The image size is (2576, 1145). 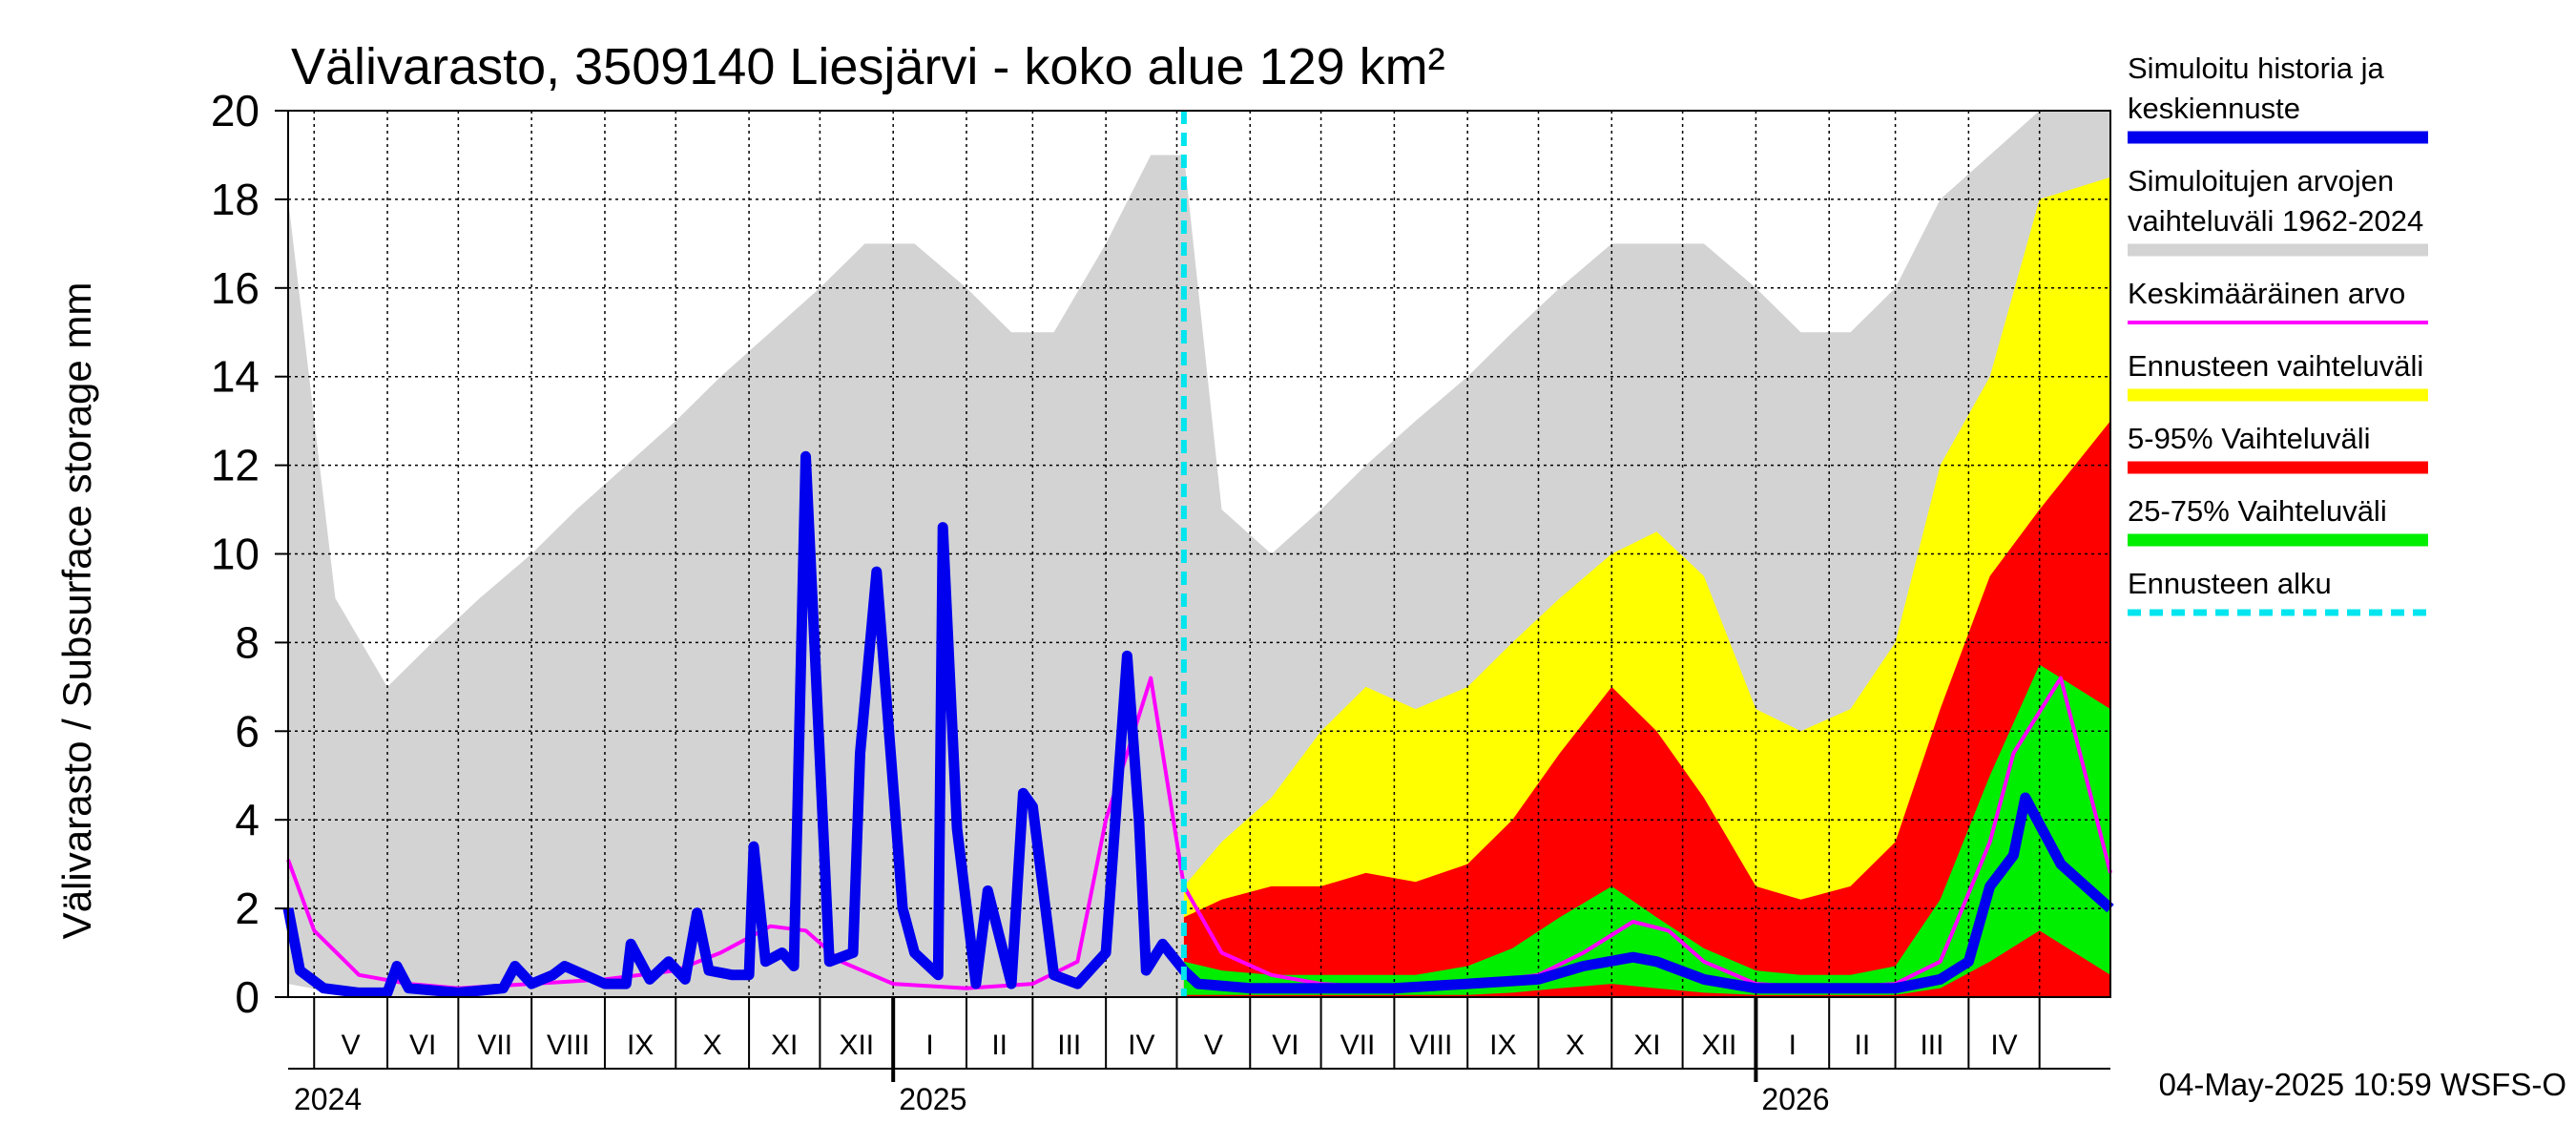 I want to click on timestamp-label: 04-May-2025 10:59 WSFS-O, so click(x=2362, y=1085).